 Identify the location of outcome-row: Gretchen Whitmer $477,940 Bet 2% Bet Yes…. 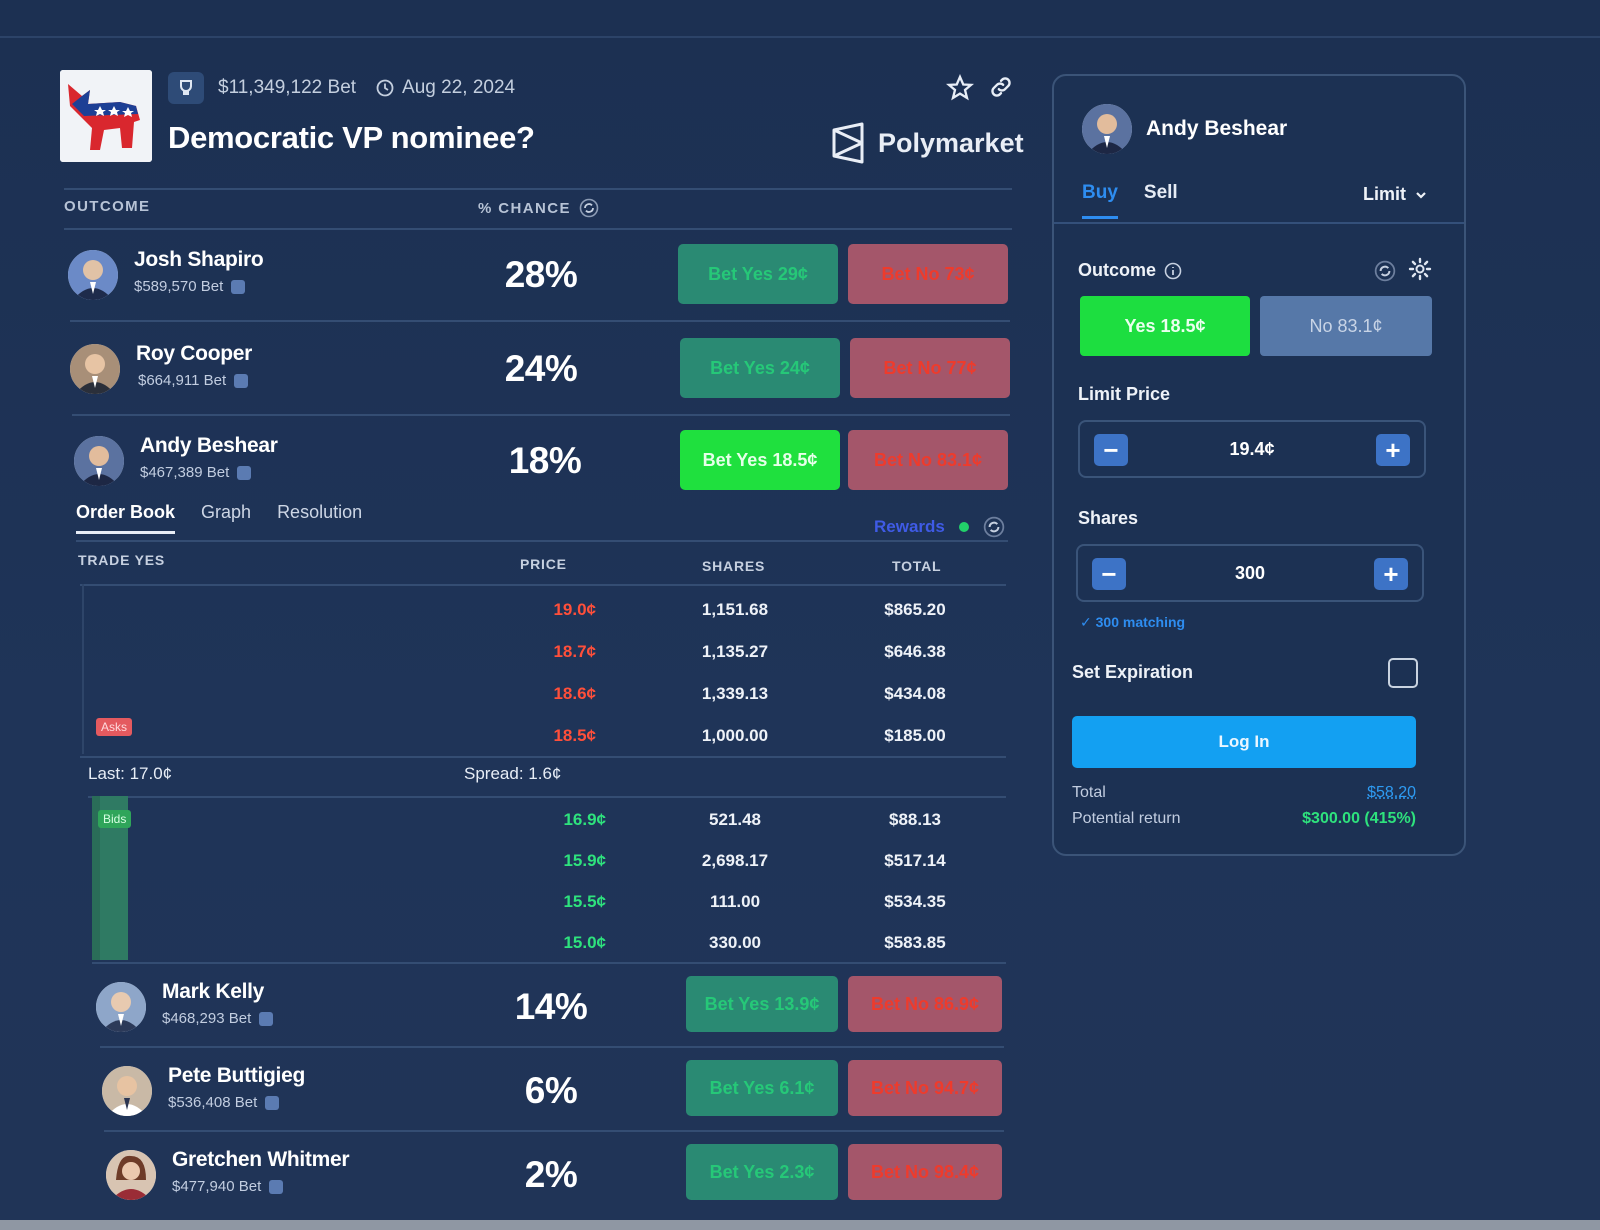
(554, 1176).